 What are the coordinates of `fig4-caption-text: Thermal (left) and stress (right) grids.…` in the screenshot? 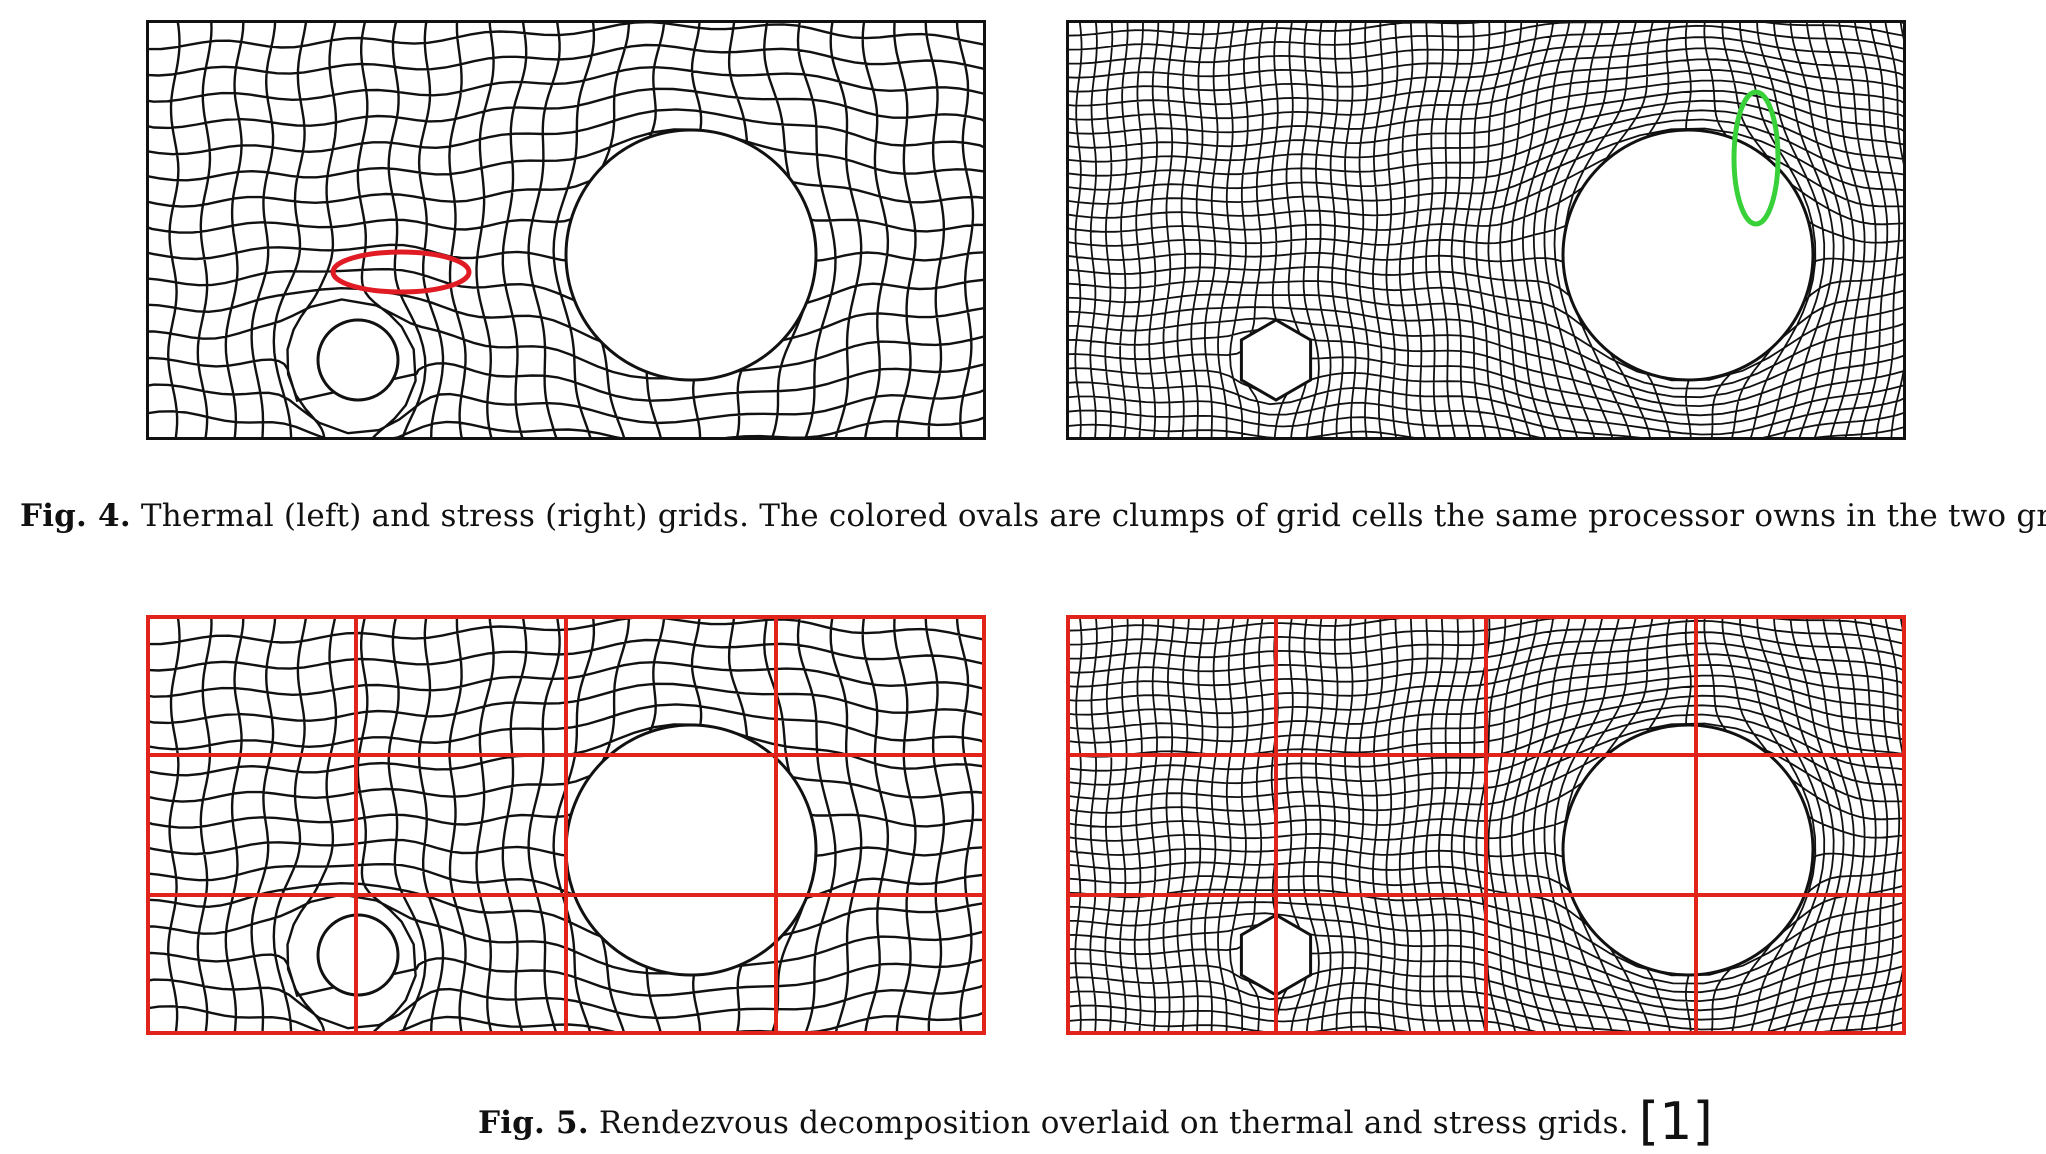 It's located at (1093, 516).